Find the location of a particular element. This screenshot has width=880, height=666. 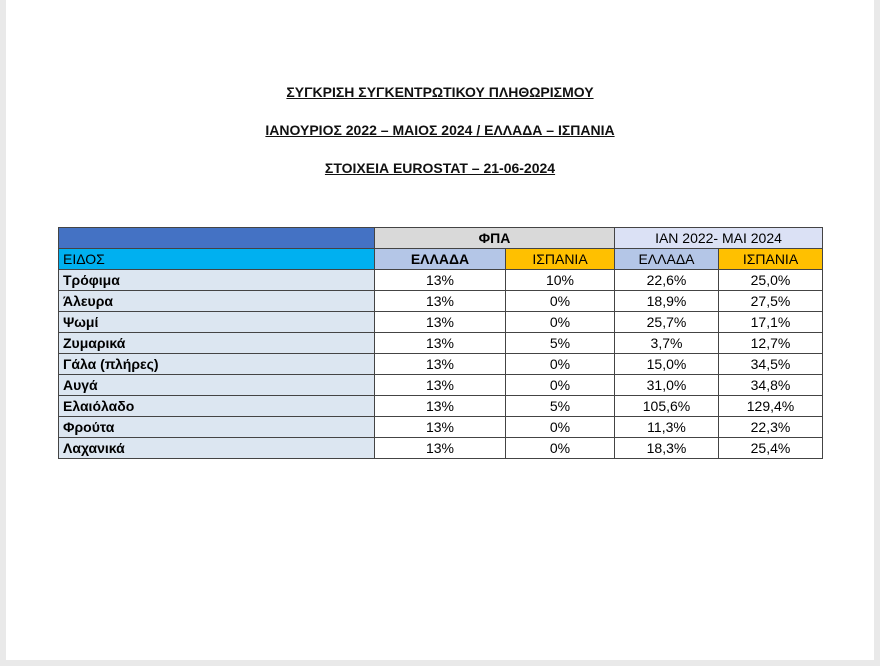

value-cell: 25,0% is located at coordinates (770, 280).